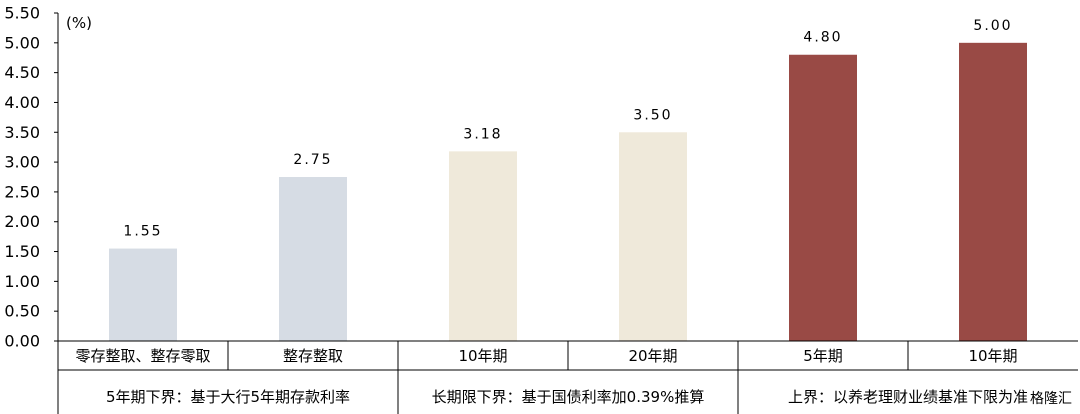  I want to click on x-category-label: 20年期, so click(652, 356).